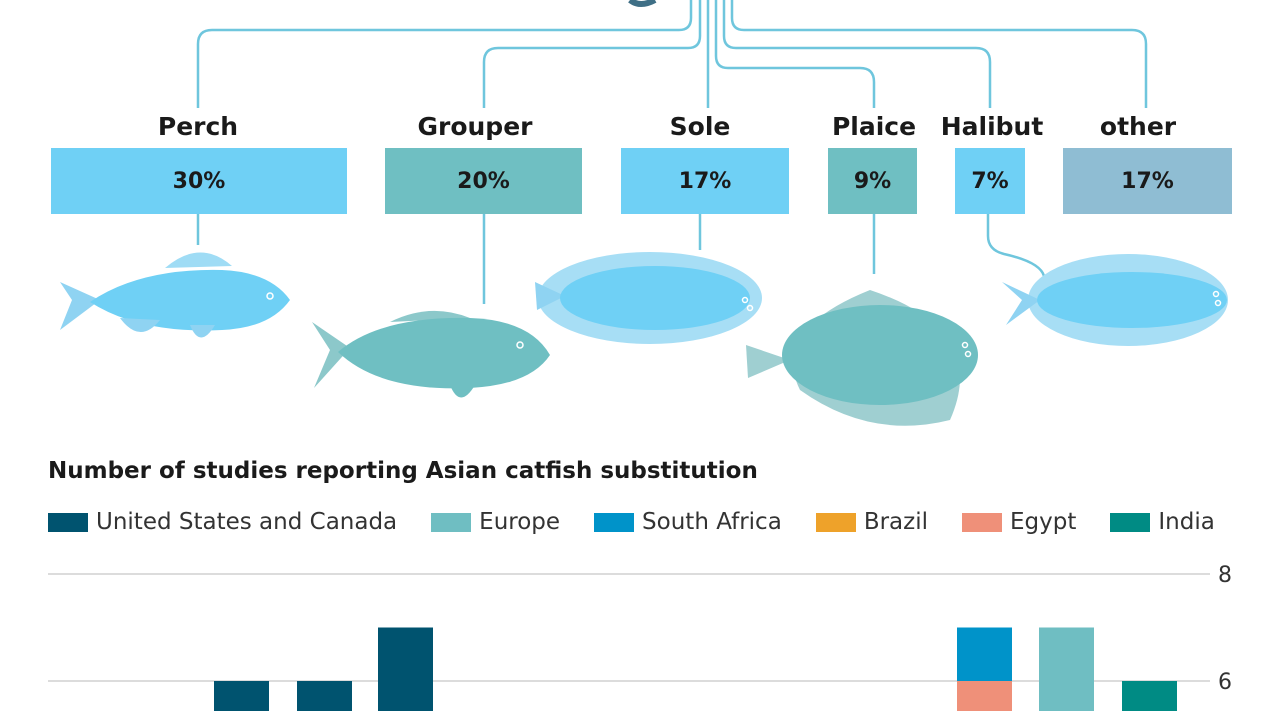 This screenshot has width=1280, height=711. I want to click on share-box-perch: 30%, so click(199, 181).